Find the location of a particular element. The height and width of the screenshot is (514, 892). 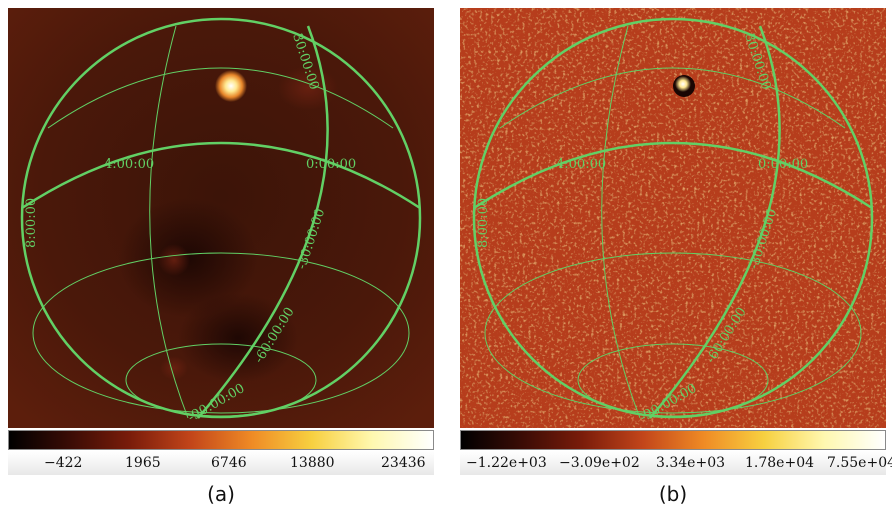

colorbar-b is located at coordinates (673, 440).